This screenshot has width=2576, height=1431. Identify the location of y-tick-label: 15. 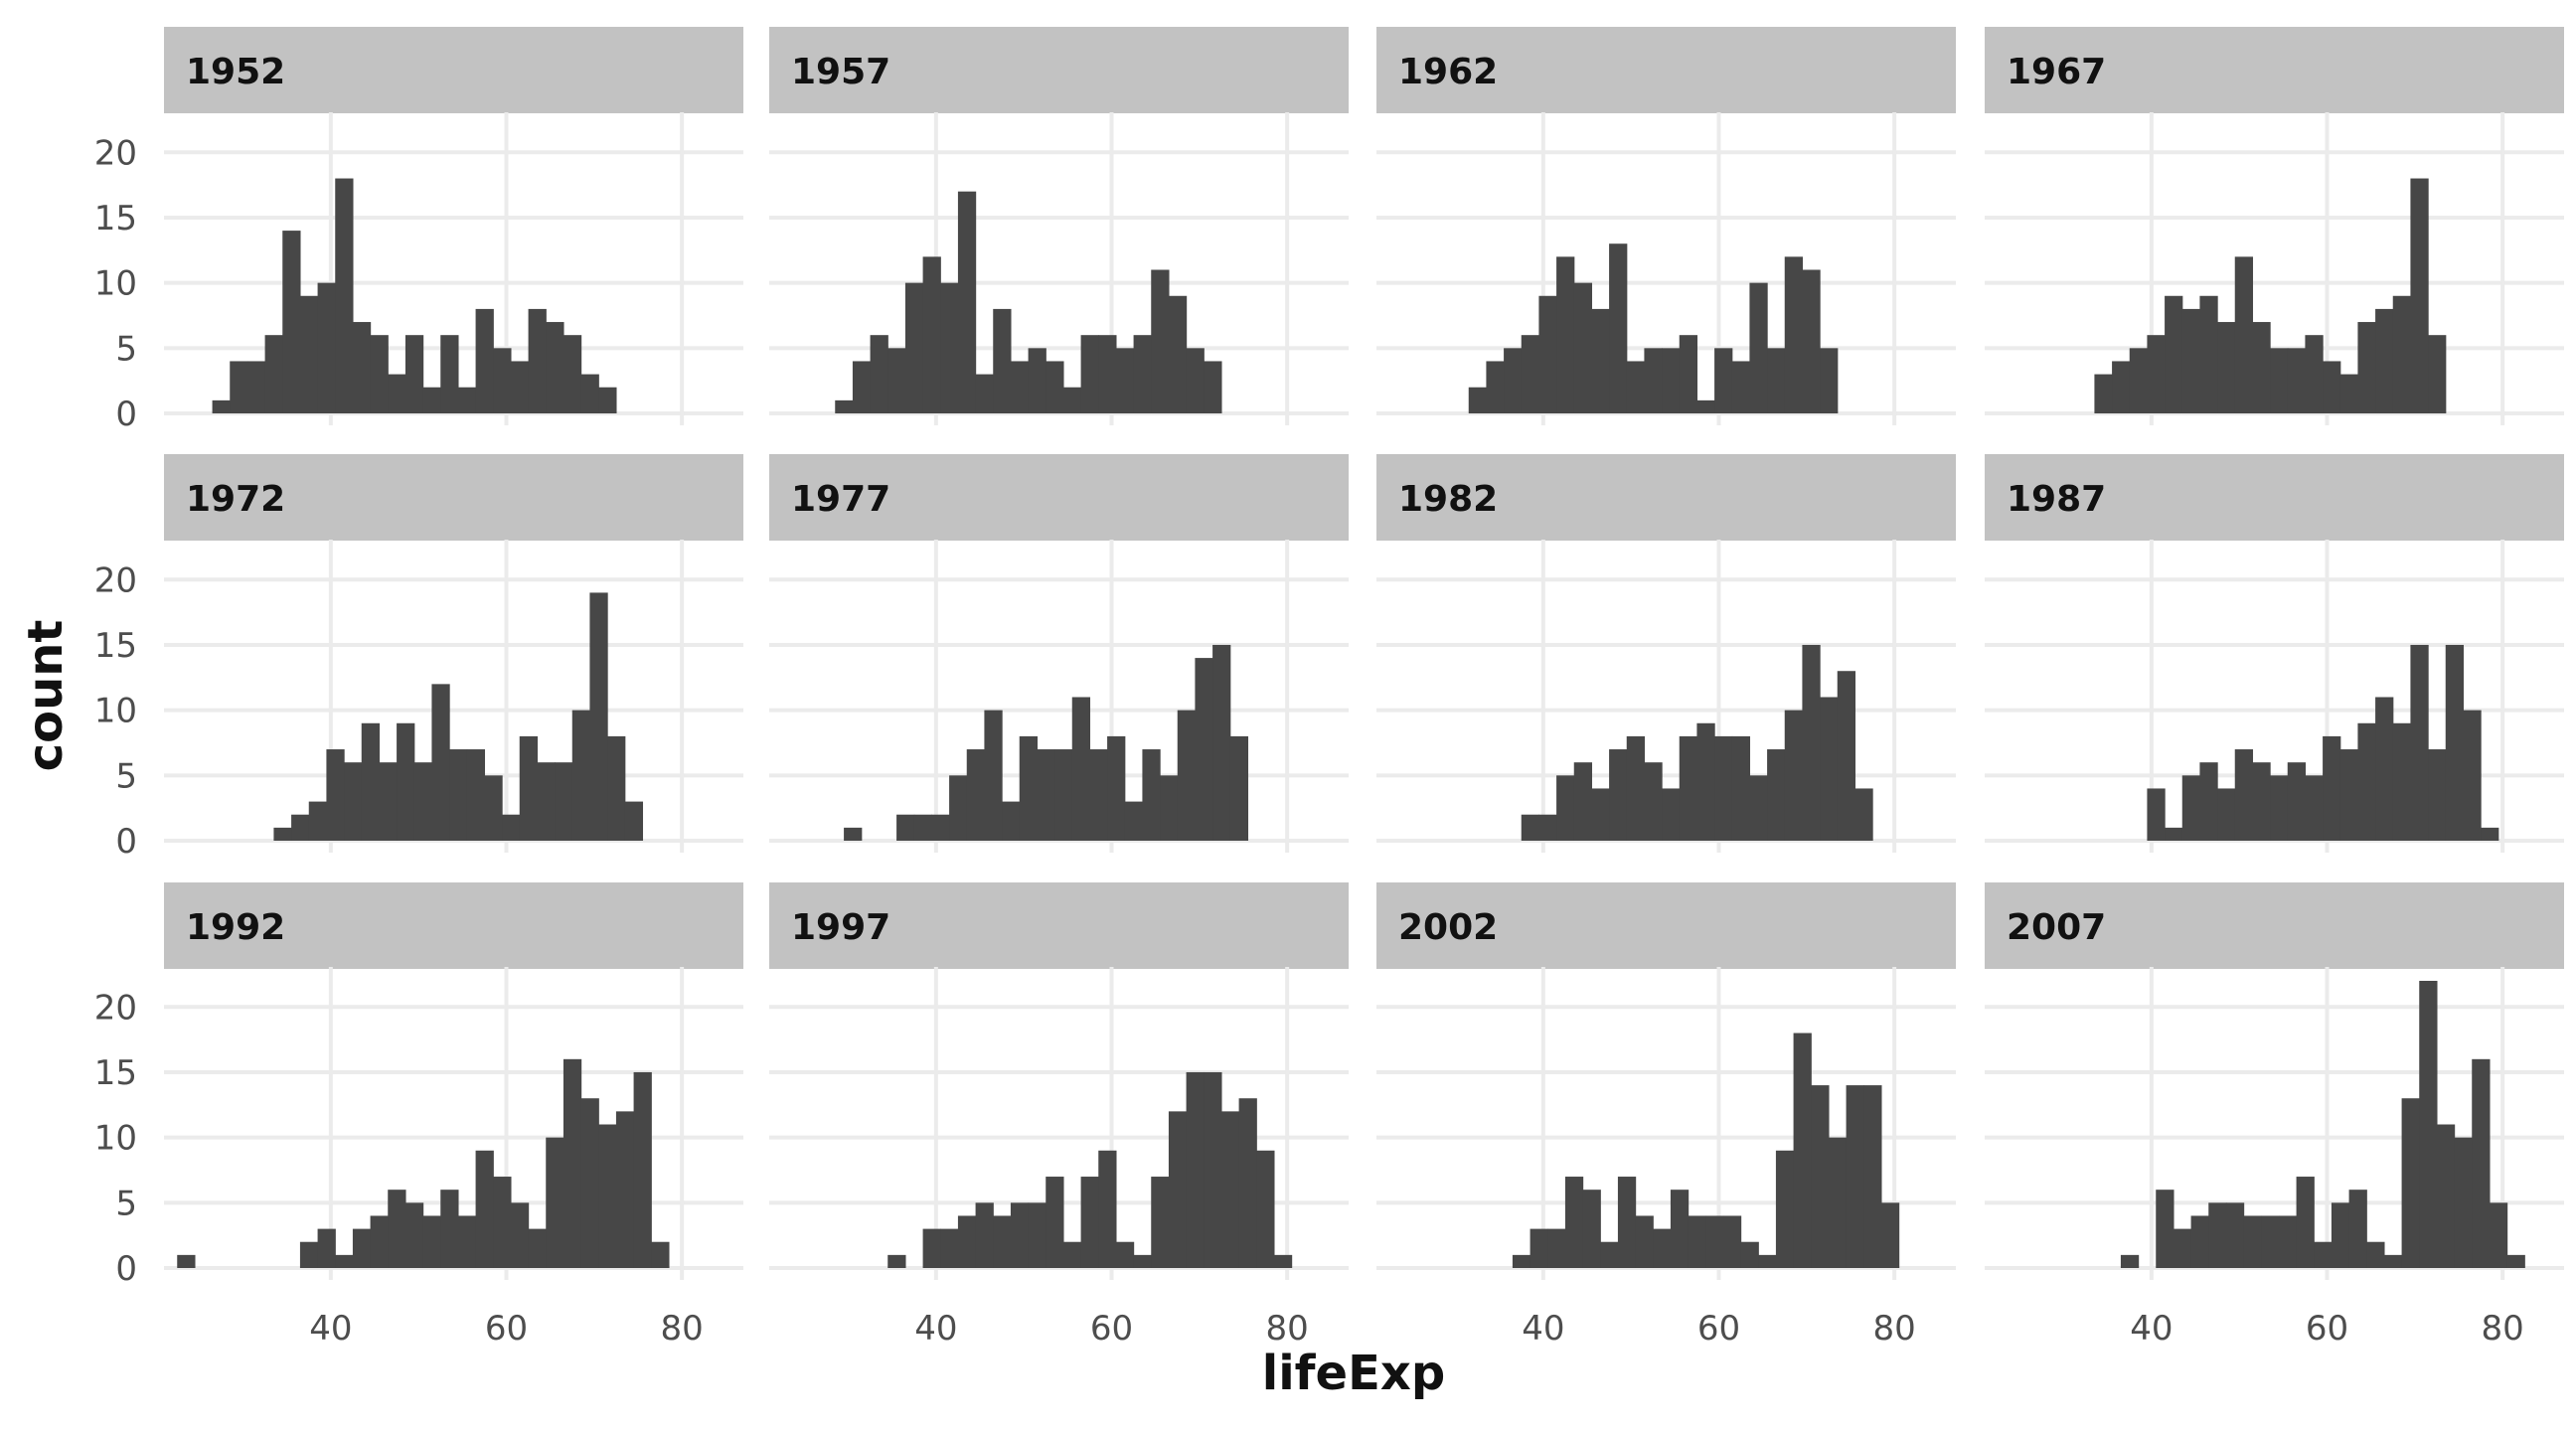
(115, 218).